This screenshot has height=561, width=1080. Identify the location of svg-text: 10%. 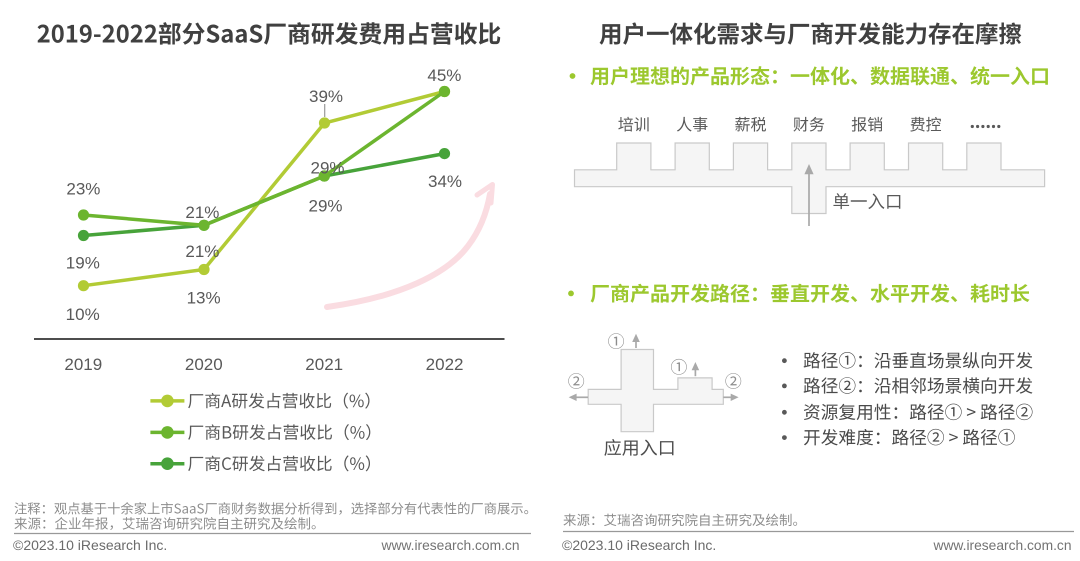
(83, 314).